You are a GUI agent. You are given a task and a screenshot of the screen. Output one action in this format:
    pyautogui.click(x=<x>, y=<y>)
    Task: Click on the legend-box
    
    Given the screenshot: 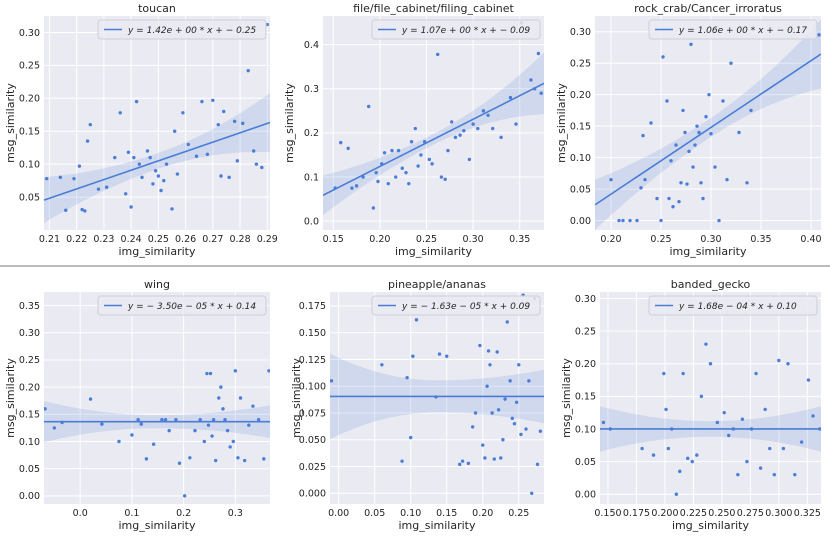 What is the action you would take?
    pyautogui.click(x=456, y=305)
    